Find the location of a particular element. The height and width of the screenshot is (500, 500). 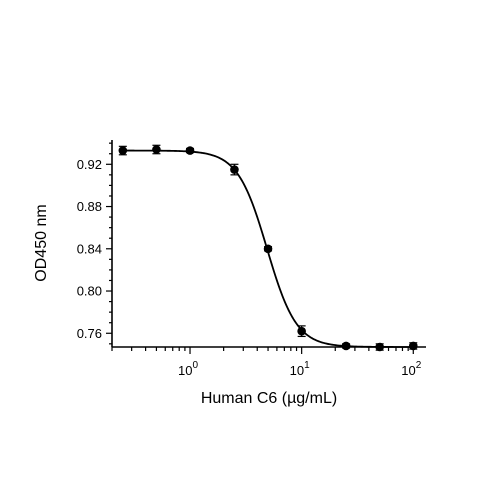

y-tick-label: 0.80 is located at coordinates (89, 291).